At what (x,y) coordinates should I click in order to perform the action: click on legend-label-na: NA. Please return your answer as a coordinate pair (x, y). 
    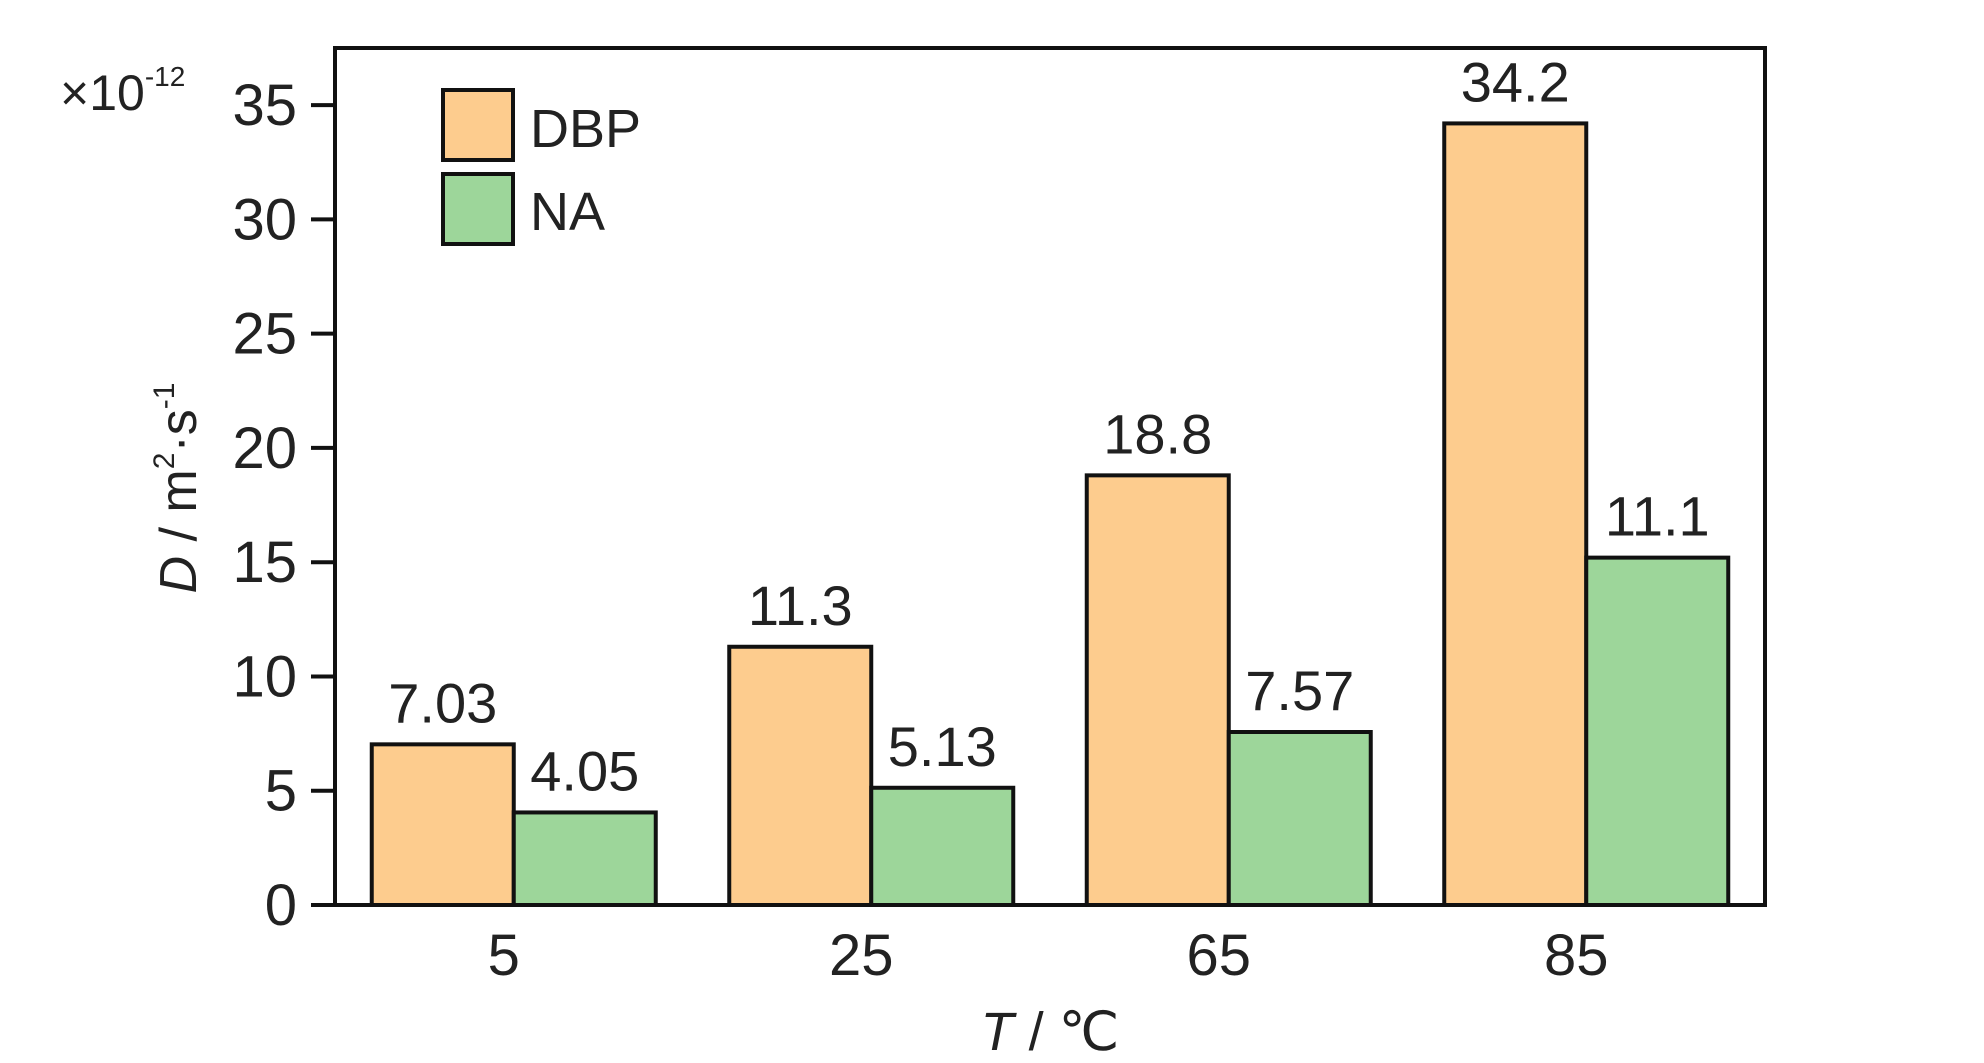
    Looking at the image, I should click on (567, 212).